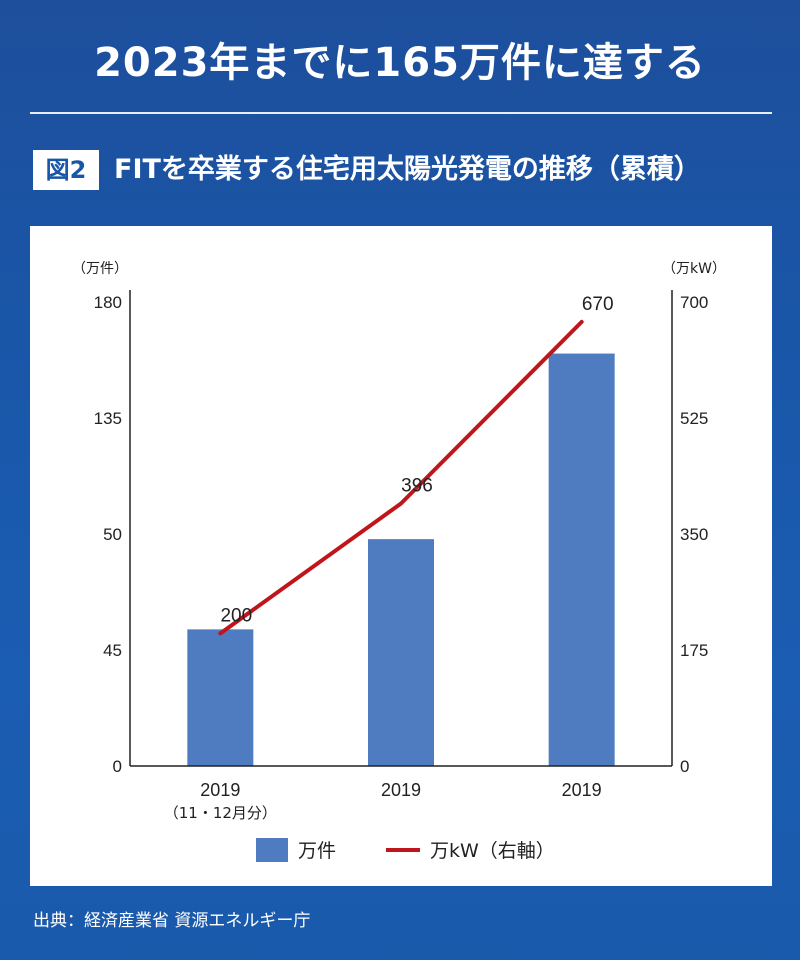  I want to click on right-axis-unit: （万kW）, so click(694, 269).